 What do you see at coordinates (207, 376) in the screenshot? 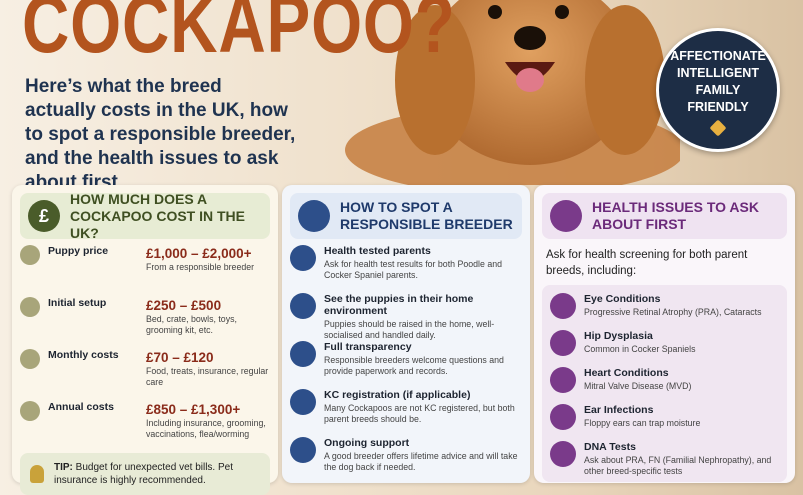
I see `item-note: Food, treats, insurance, regular care` at bounding box center [207, 376].